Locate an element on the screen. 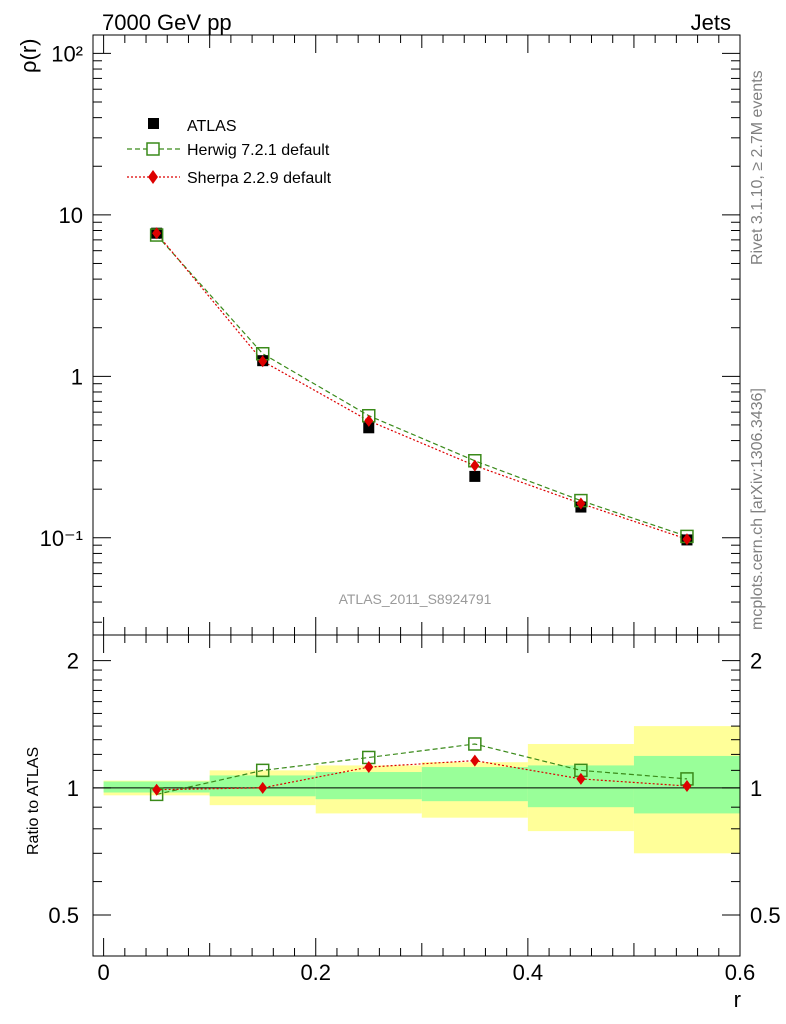 The image size is (786, 1024). x-tick-label: 0.2 is located at coordinates (315, 972).